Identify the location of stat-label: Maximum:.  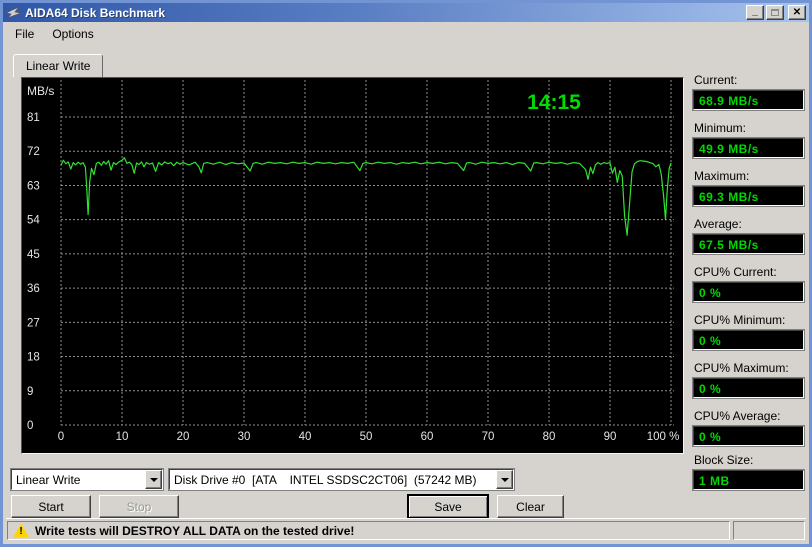
(722, 176).